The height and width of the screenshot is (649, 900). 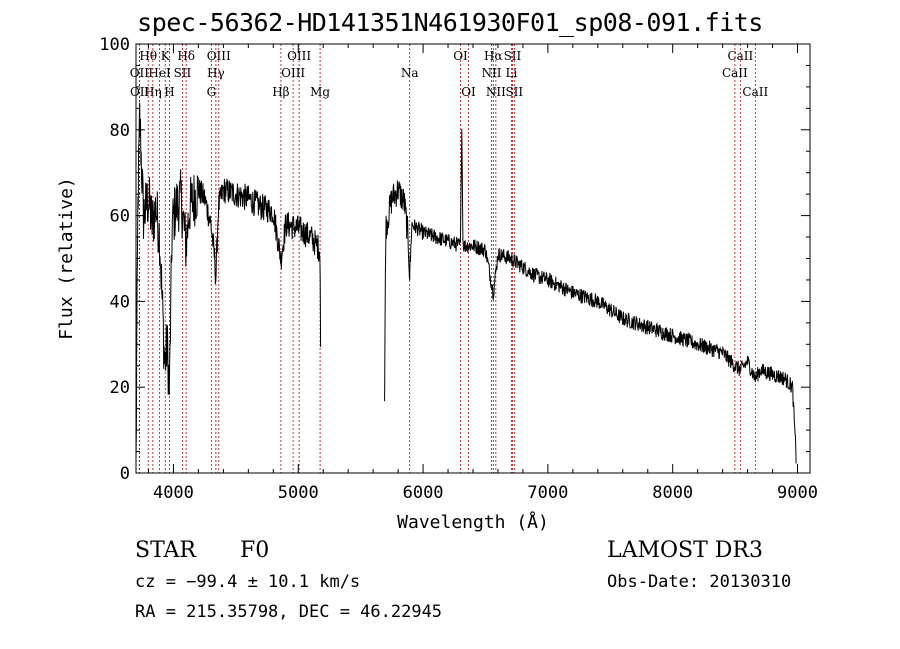 What do you see at coordinates (493, 56) in the screenshot?
I see `line-label-hα: Hα` at bounding box center [493, 56].